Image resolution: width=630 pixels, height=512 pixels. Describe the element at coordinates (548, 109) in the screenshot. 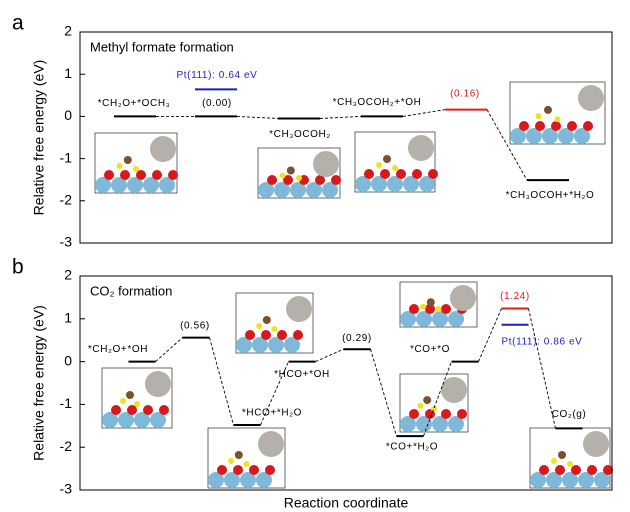

I see `carbon-atom` at that location.